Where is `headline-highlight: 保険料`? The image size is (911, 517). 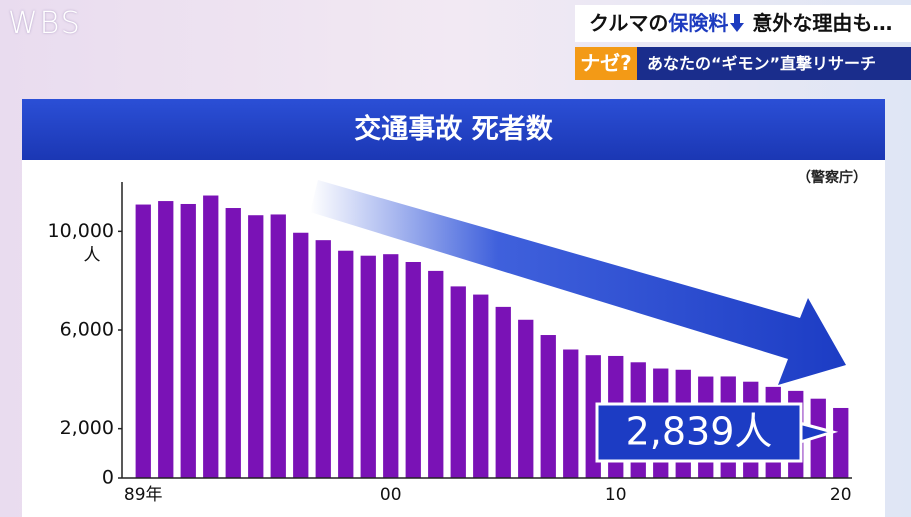
headline-highlight: 保険料 is located at coordinates (698, 23).